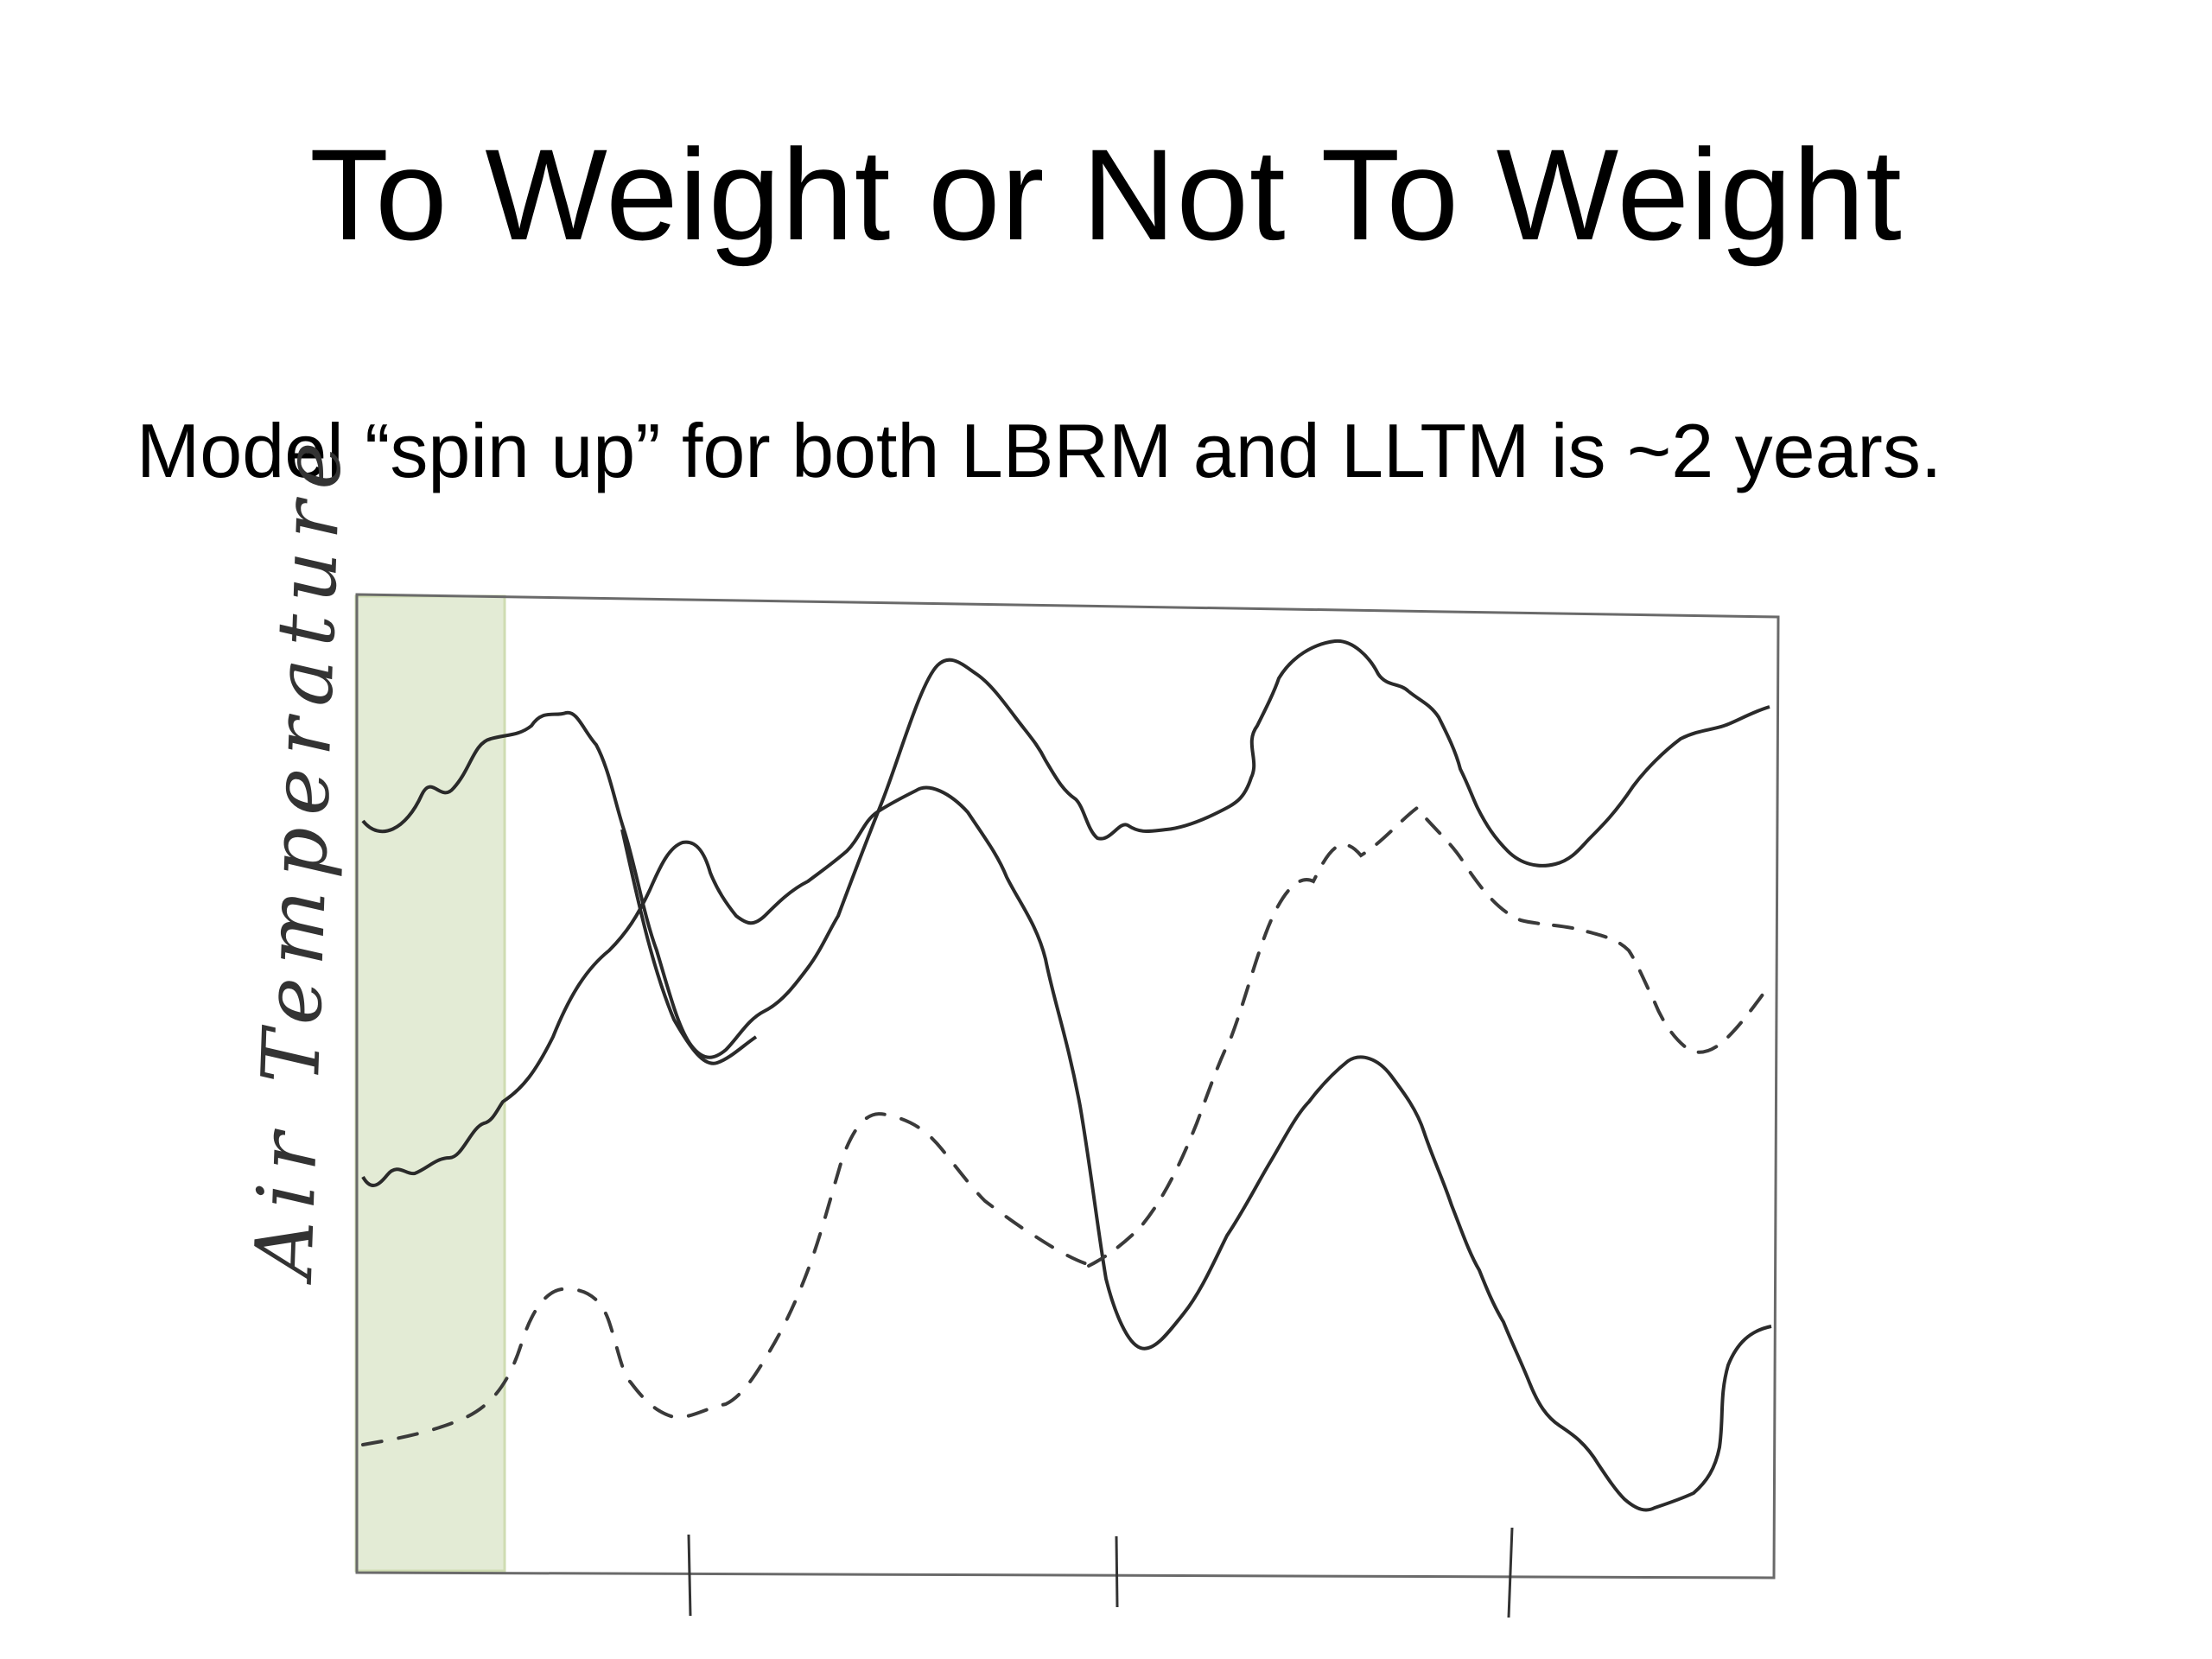 This screenshot has height=1659, width=2212. I want to click on upper-dashed-line, so click(1429, 1036).